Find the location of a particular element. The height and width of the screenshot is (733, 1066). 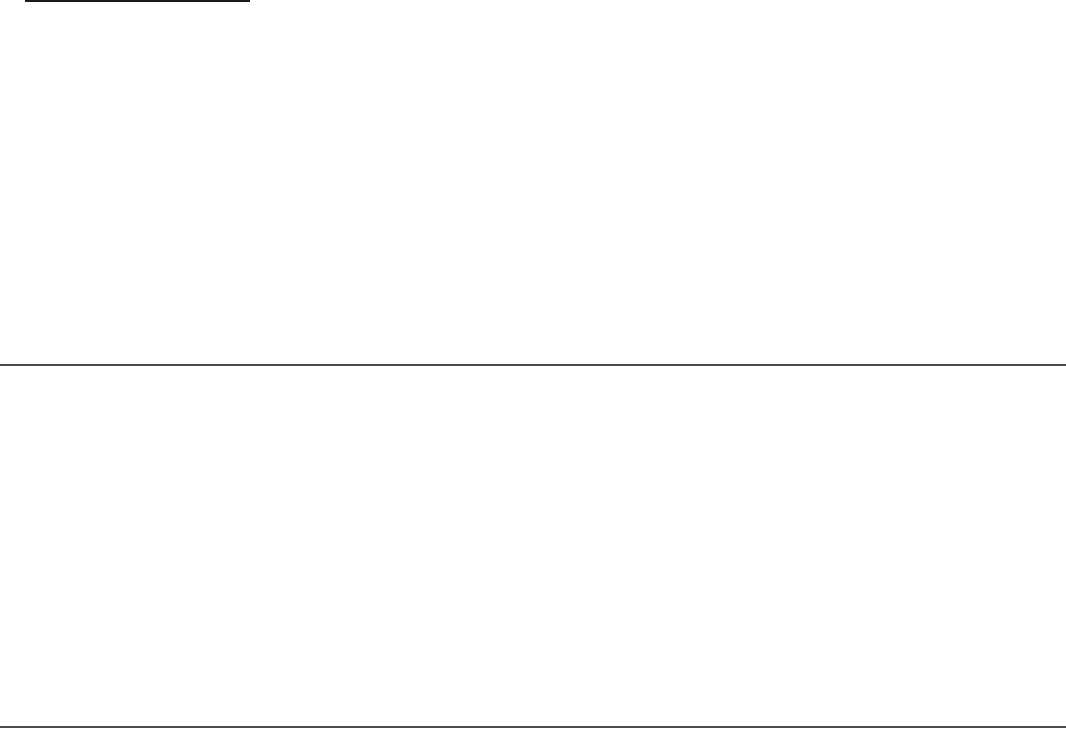

top-border-artifact is located at coordinates (137, 1).